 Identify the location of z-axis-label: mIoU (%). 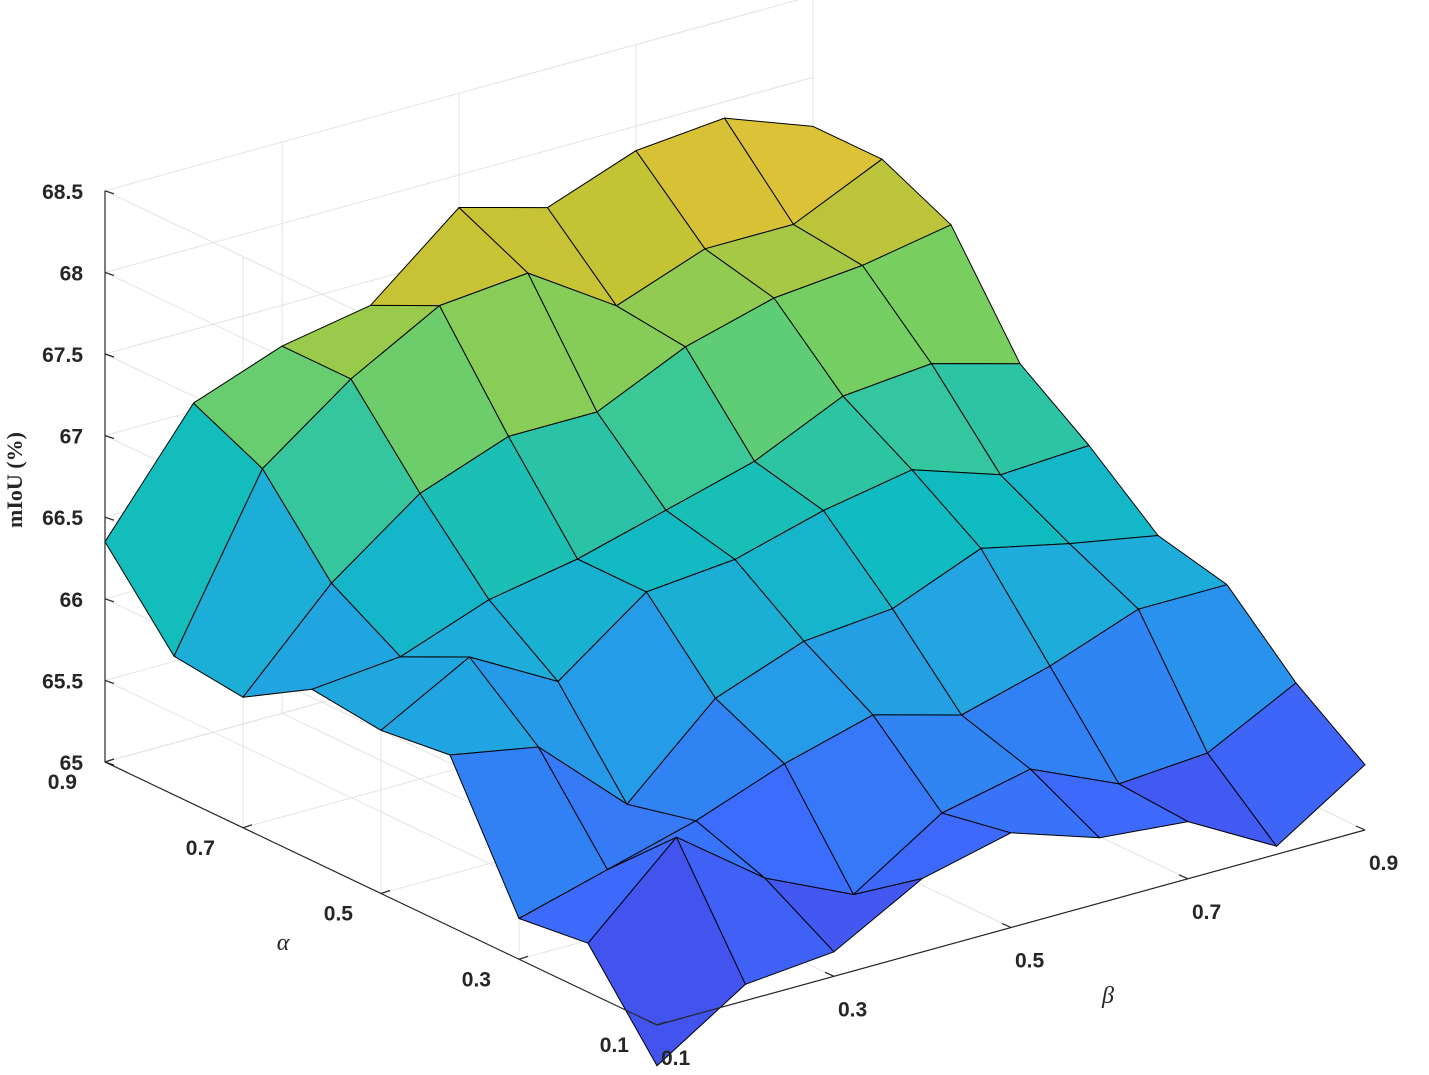
(14, 480).